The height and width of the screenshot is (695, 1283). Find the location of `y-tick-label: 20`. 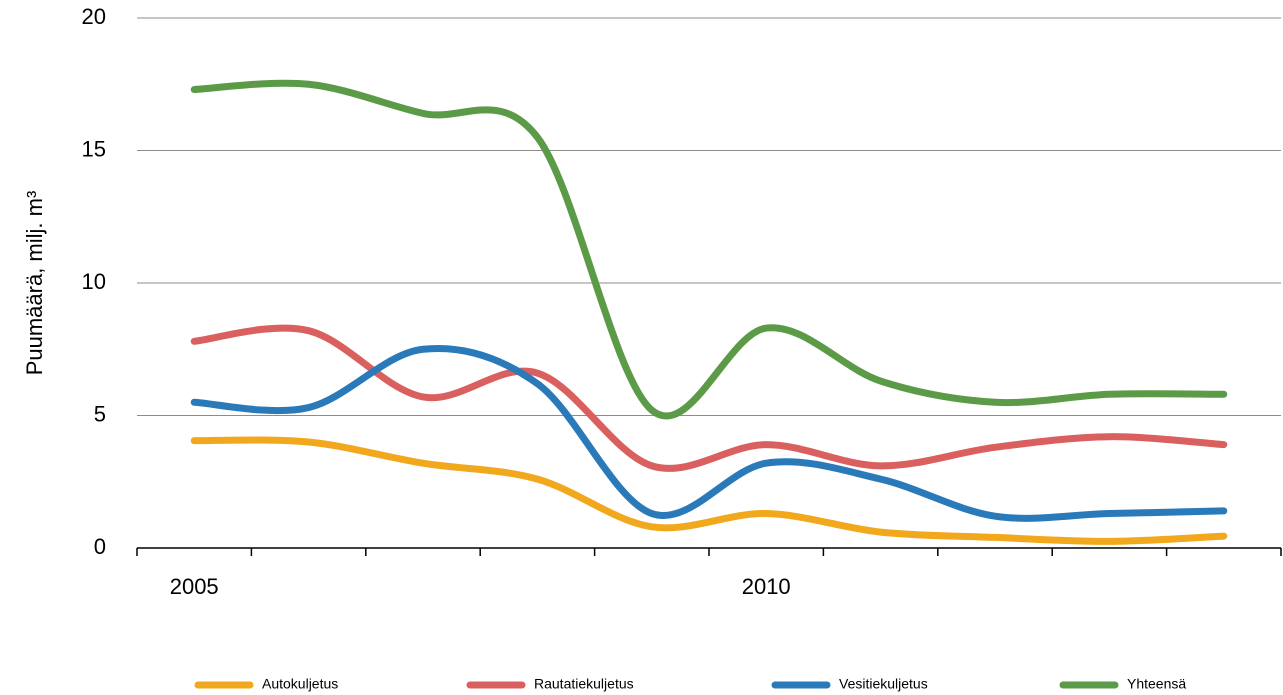

y-tick-label: 20 is located at coordinates (94, 16).